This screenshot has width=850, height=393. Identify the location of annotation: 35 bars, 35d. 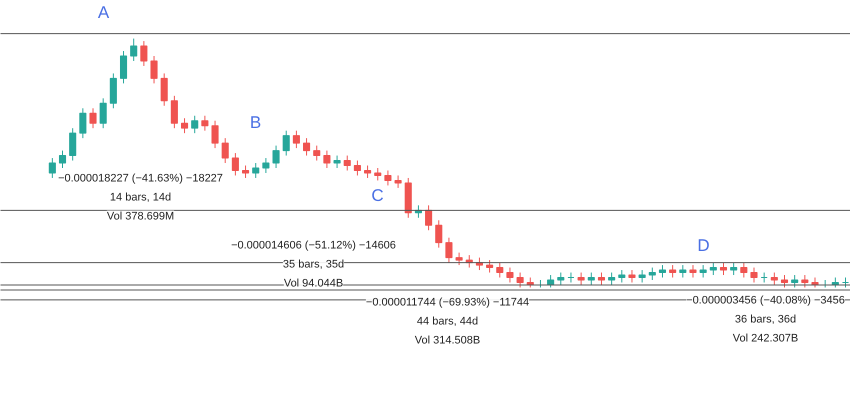
(313, 264).